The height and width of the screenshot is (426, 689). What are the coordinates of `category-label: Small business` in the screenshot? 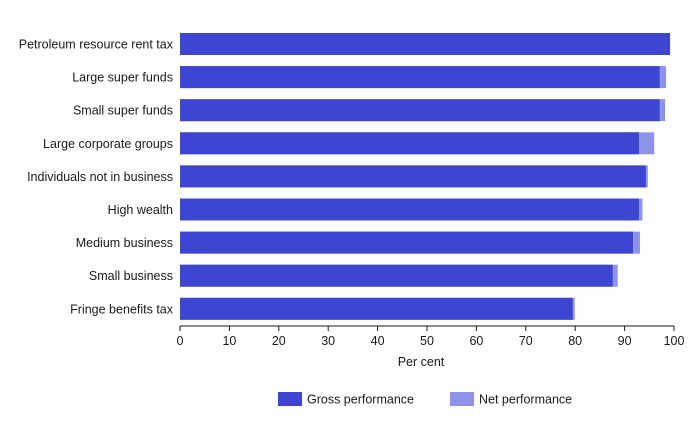 It's located at (131, 276).